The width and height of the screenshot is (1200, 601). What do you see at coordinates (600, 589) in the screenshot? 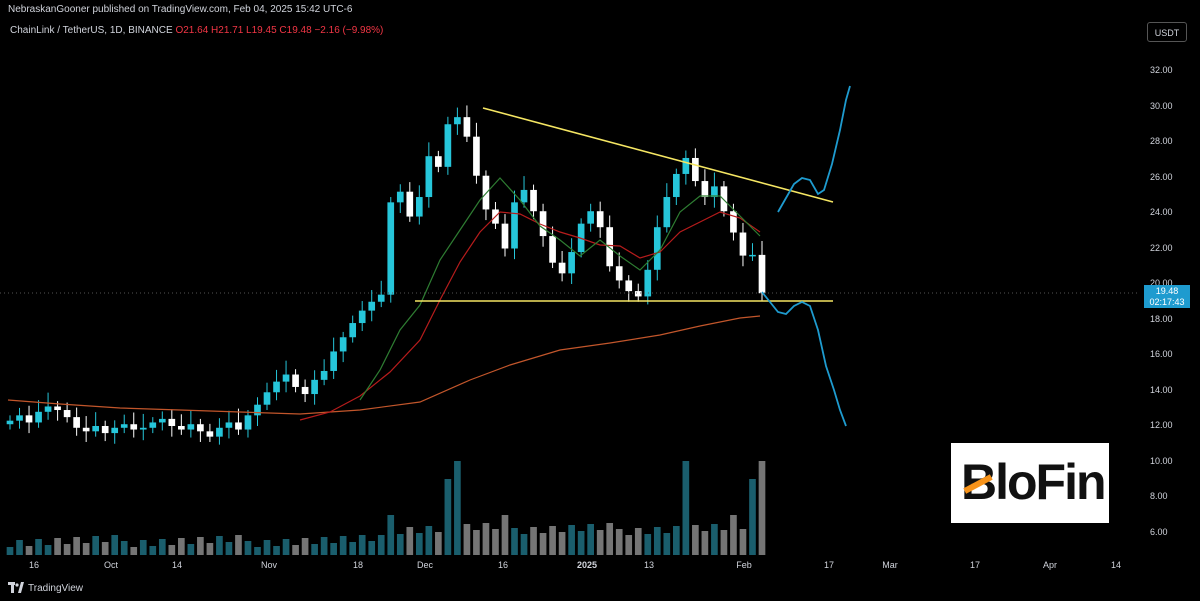
I see `footer-bar` at bounding box center [600, 589].